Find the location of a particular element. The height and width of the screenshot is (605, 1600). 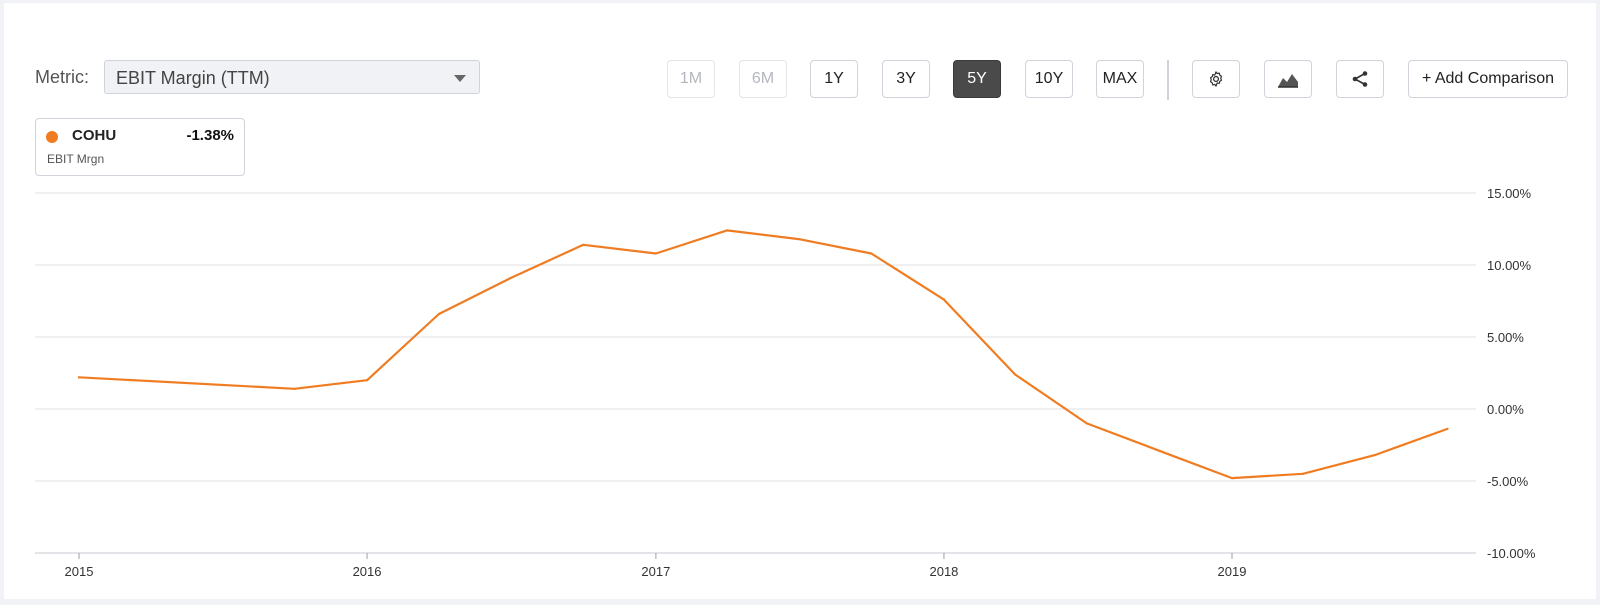

y-tick-label: -5.00% is located at coordinates (1508, 481).